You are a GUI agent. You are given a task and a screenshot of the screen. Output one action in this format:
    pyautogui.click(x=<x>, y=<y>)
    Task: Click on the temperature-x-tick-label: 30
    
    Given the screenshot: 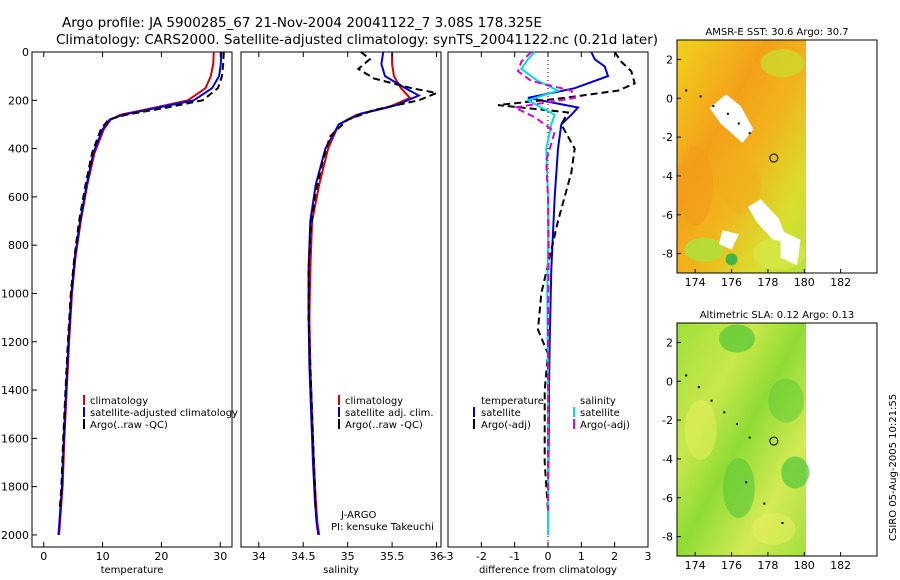 What is the action you would take?
    pyautogui.click(x=220, y=556)
    